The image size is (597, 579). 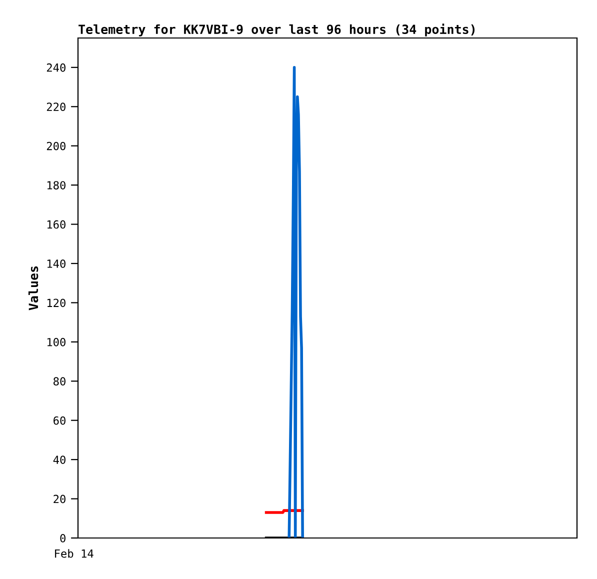 What do you see at coordinates (56, 107) in the screenshot?
I see `y-tick-label: 220` at bounding box center [56, 107].